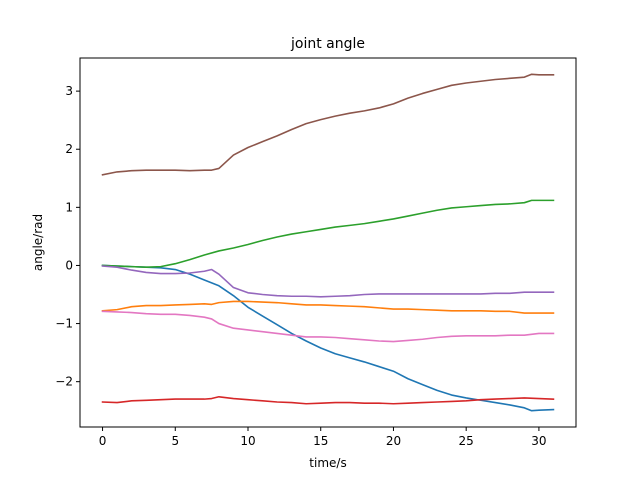 The width and height of the screenshot is (640, 480). What do you see at coordinates (103, 441) in the screenshot?
I see `x-tick-label: 0` at bounding box center [103, 441].